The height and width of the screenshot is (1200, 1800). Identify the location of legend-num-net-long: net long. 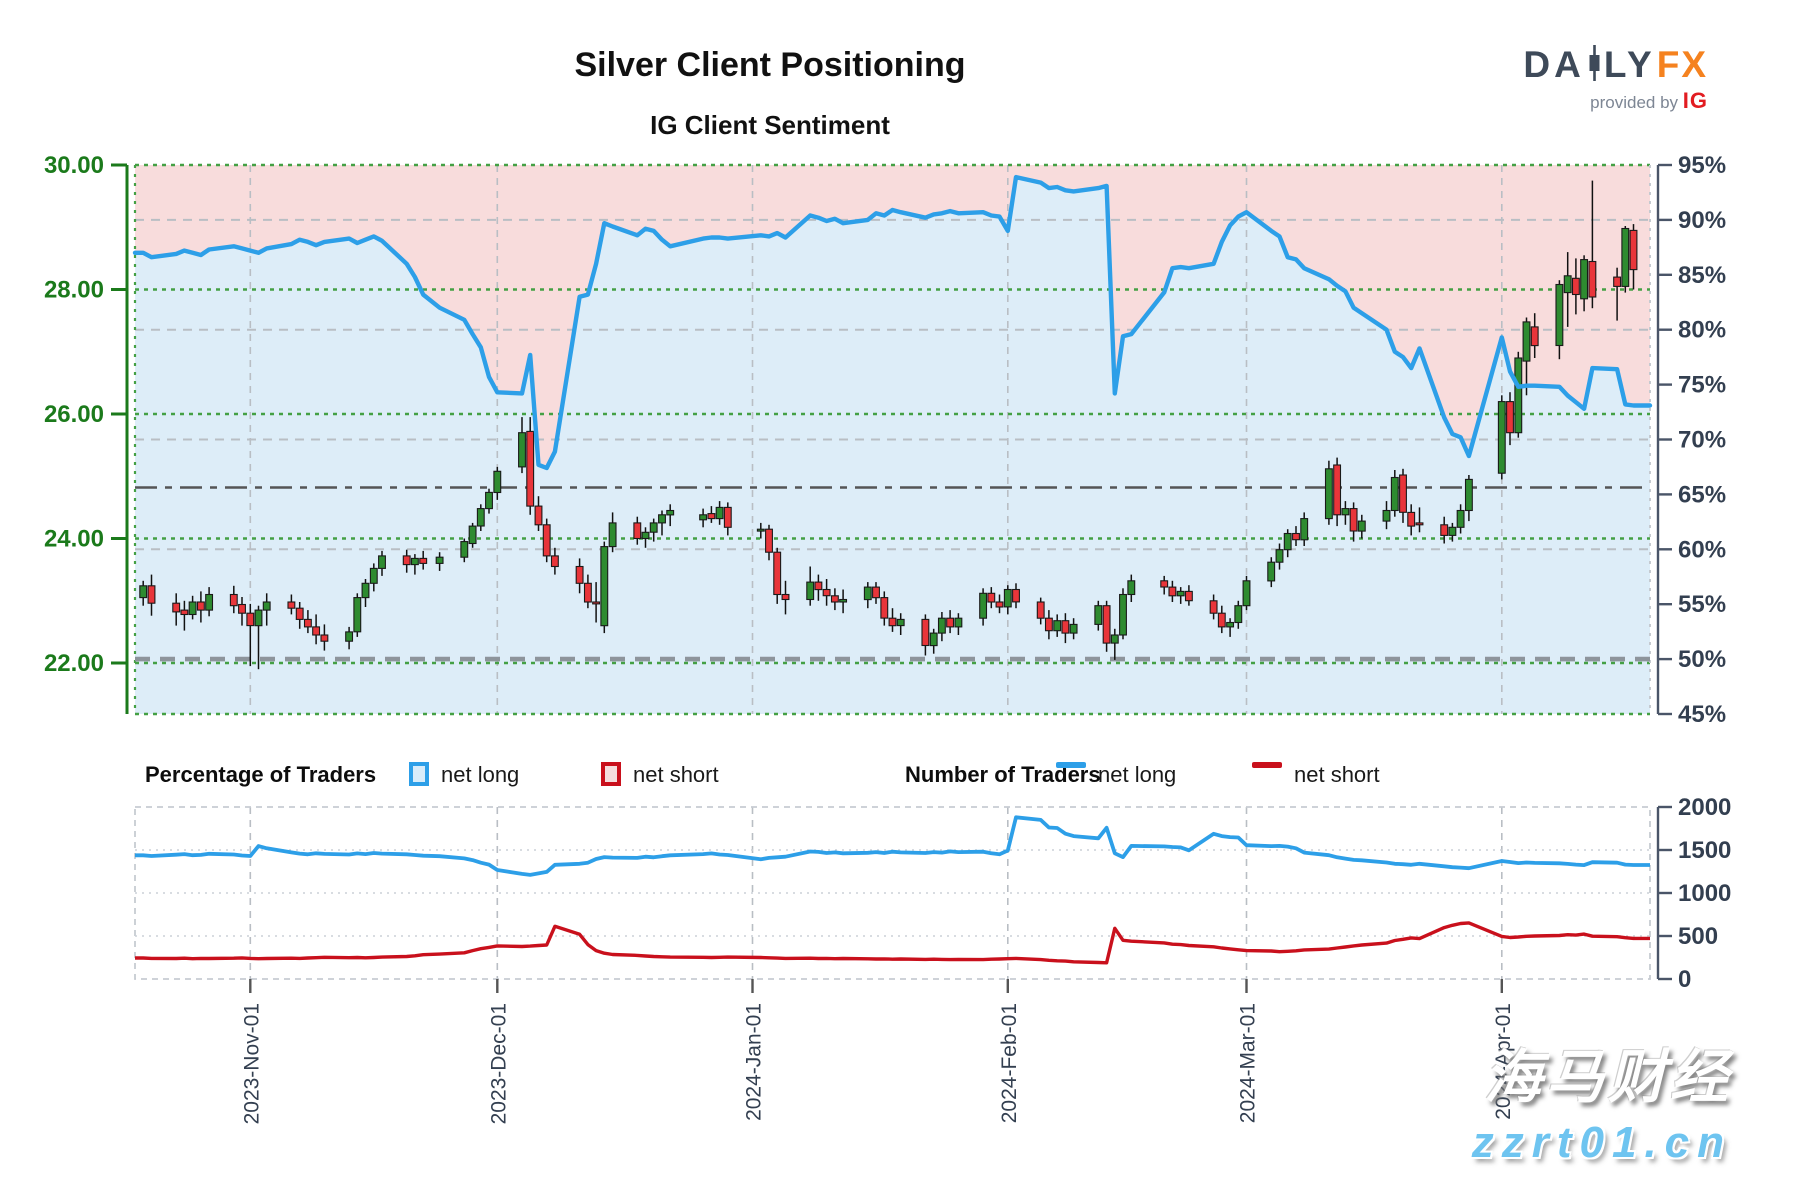
(1137, 774).